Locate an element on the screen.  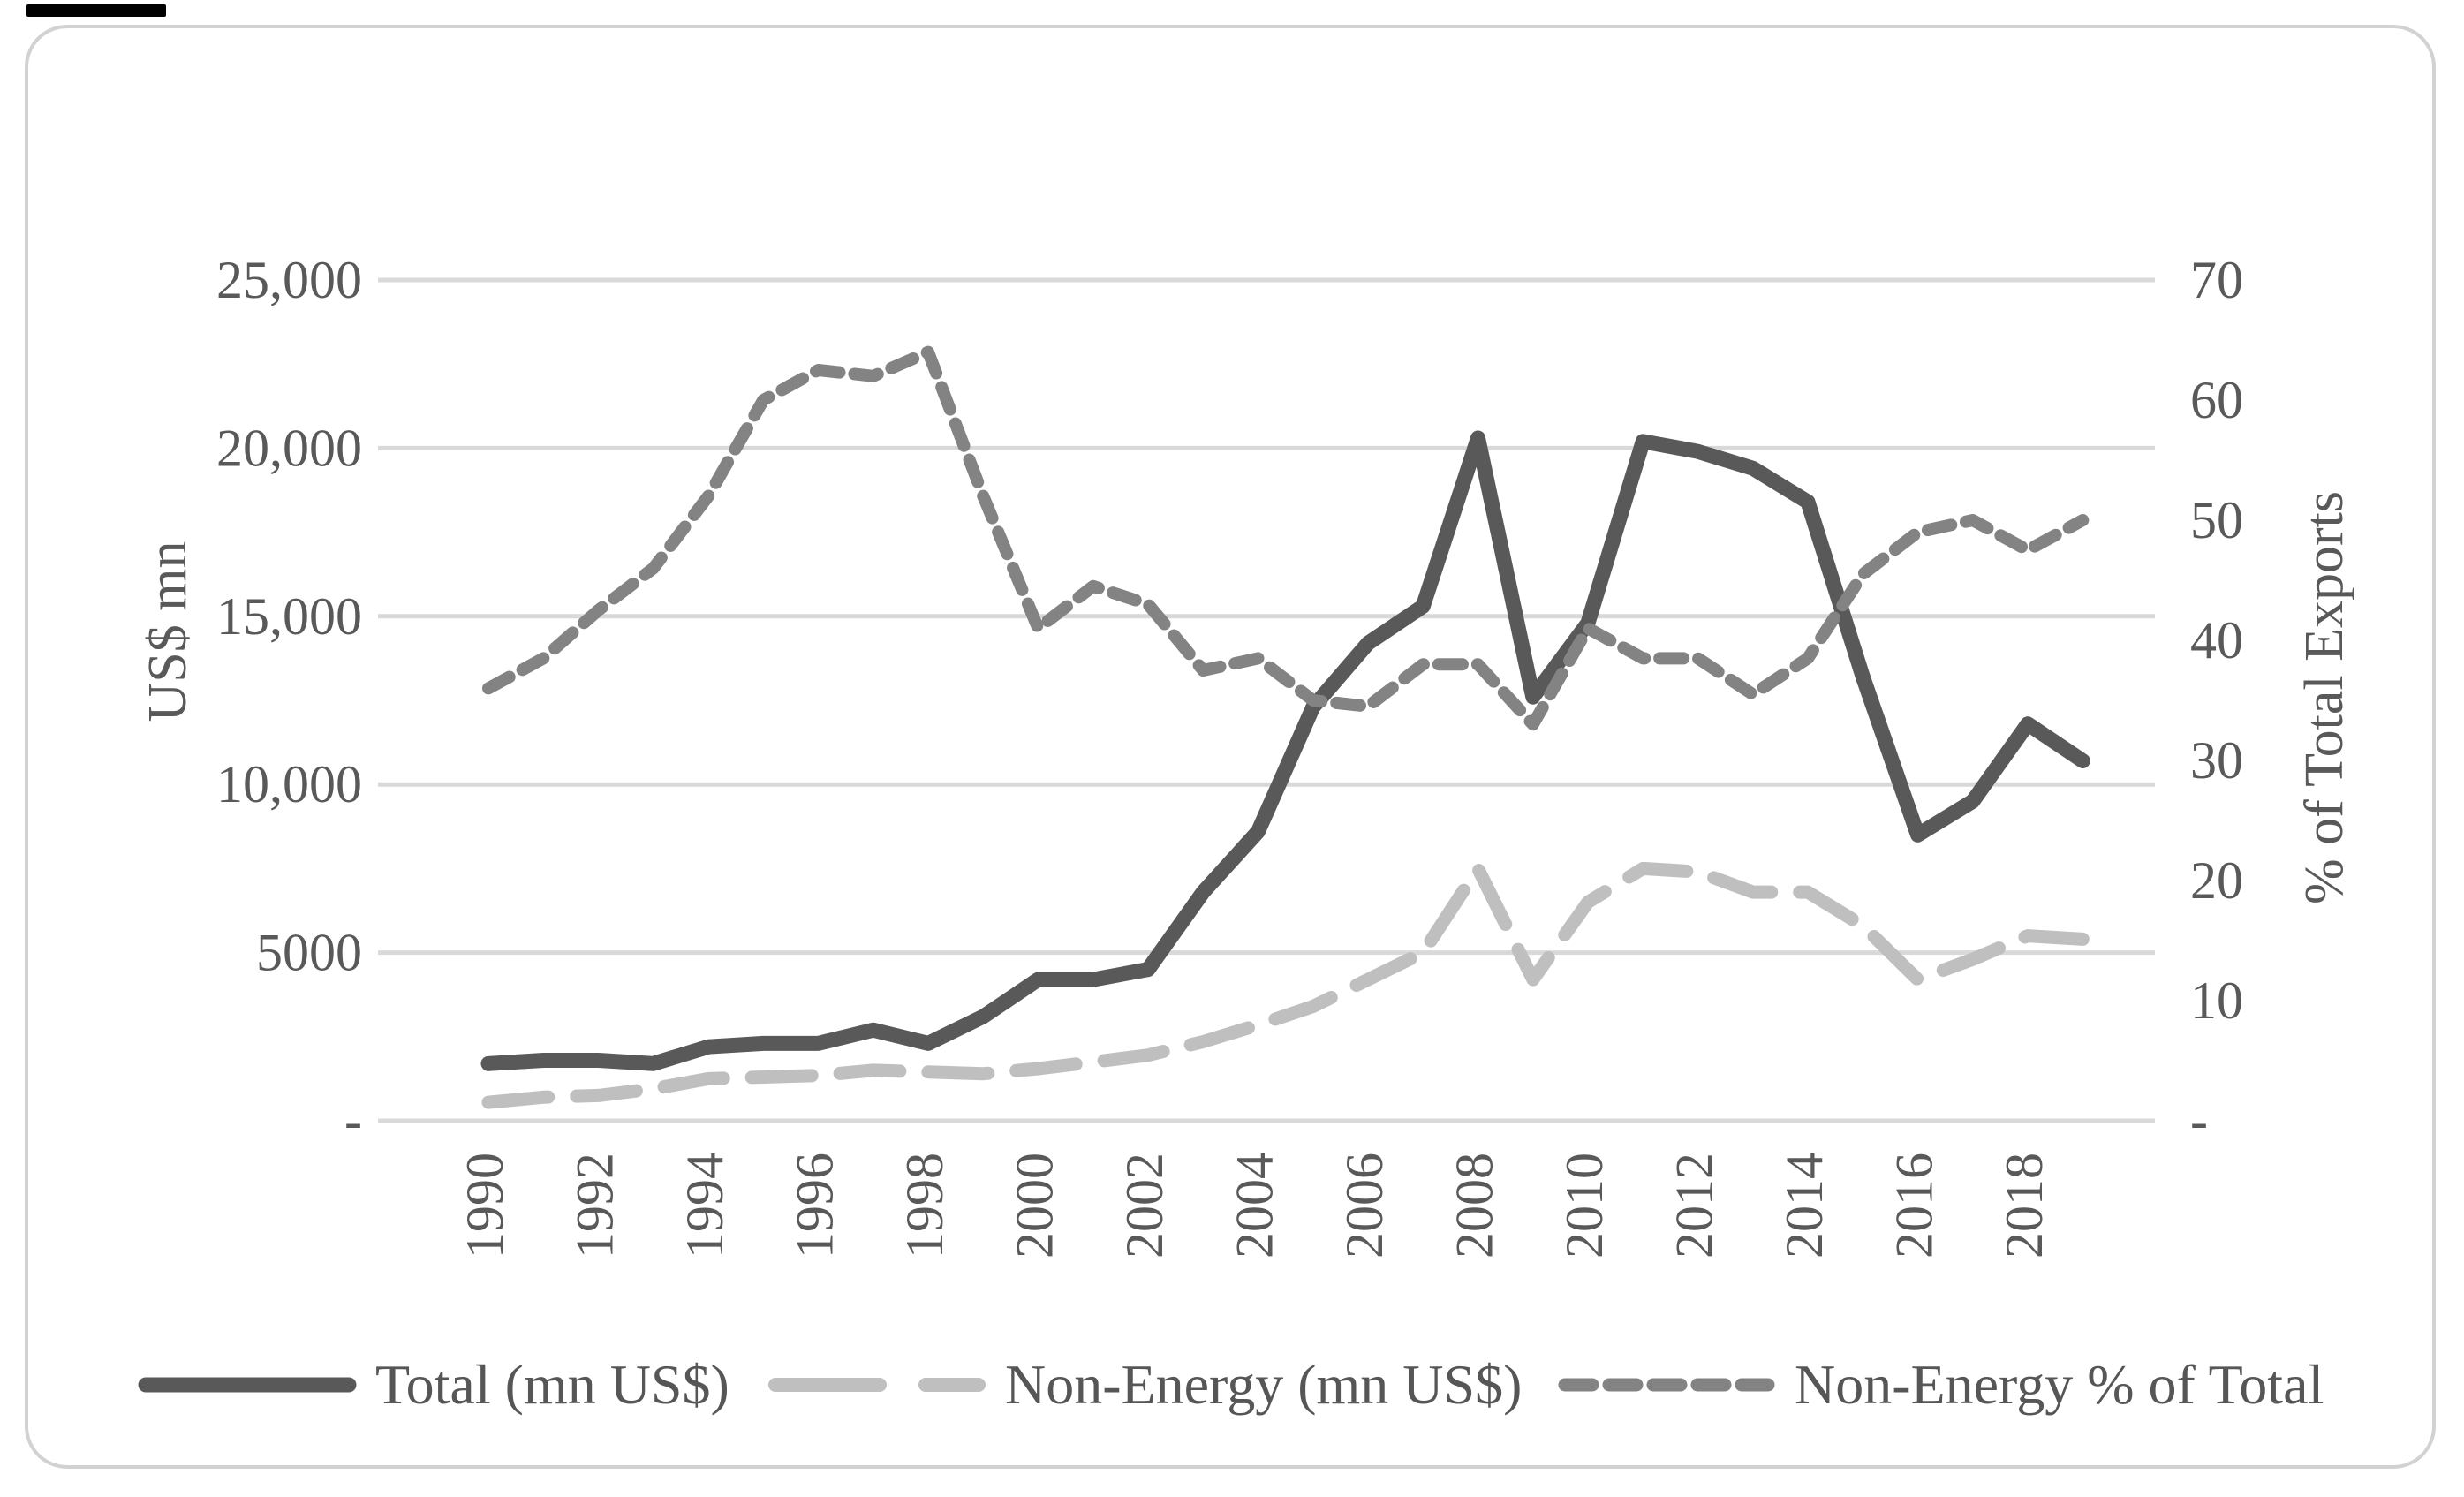
x-tick-label: 2012 is located at coordinates (1695, 1206).